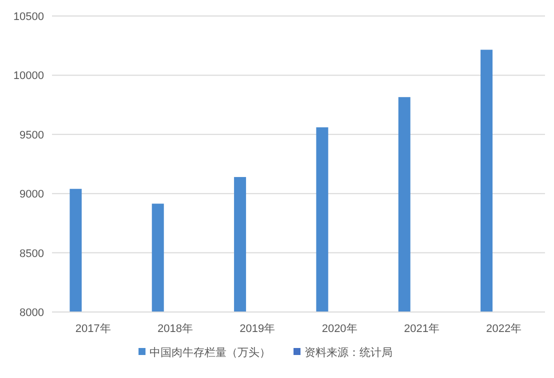  What do you see at coordinates (32, 254) in the screenshot?
I see `y-tick-label: 8500` at bounding box center [32, 254].